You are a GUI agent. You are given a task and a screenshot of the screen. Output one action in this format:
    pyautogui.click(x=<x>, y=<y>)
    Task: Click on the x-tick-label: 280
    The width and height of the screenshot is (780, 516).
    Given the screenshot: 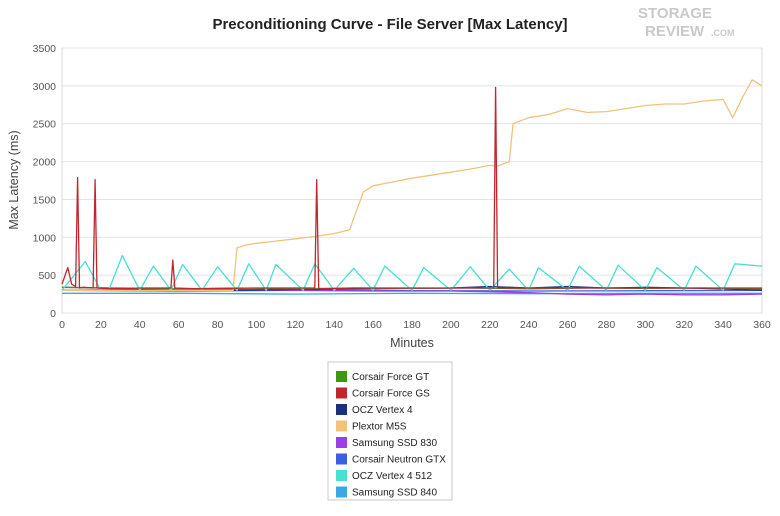 What is the action you would take?
    pyautogui.click(x=607, y=325)
    